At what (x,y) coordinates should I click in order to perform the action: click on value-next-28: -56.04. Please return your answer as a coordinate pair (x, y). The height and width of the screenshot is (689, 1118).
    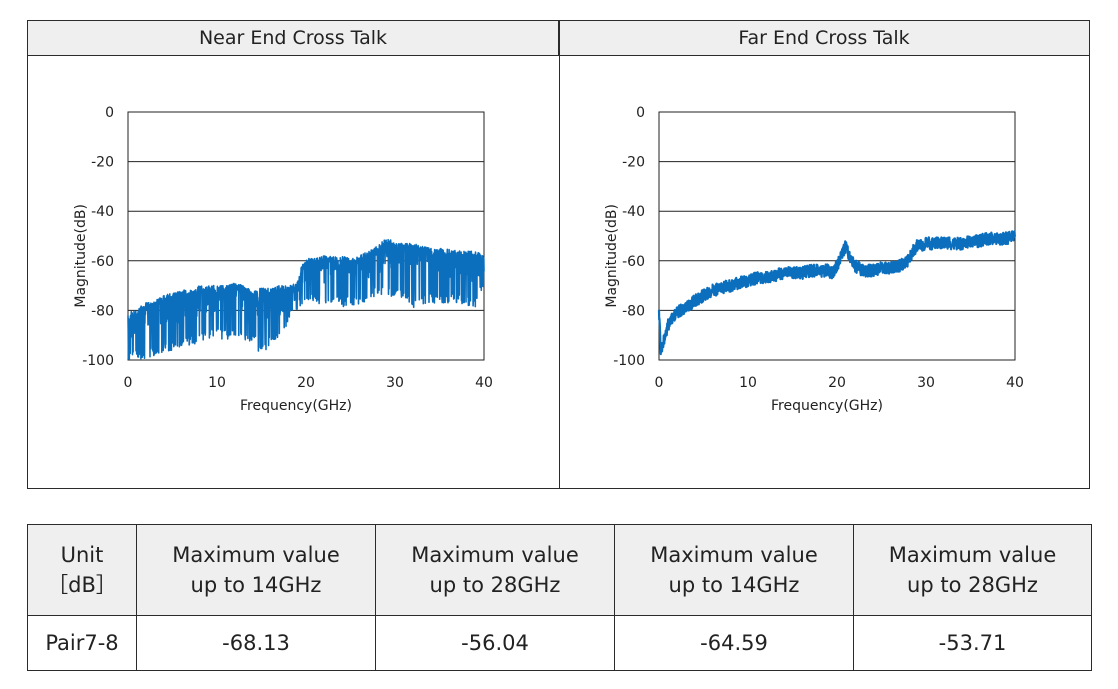
    Looking at the image, I should click on (495, 643).